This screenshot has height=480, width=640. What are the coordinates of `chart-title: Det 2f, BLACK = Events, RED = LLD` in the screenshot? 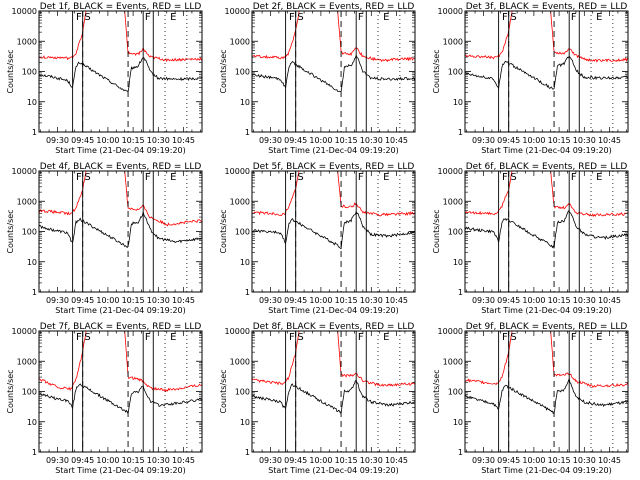 It's located at (334, 7).